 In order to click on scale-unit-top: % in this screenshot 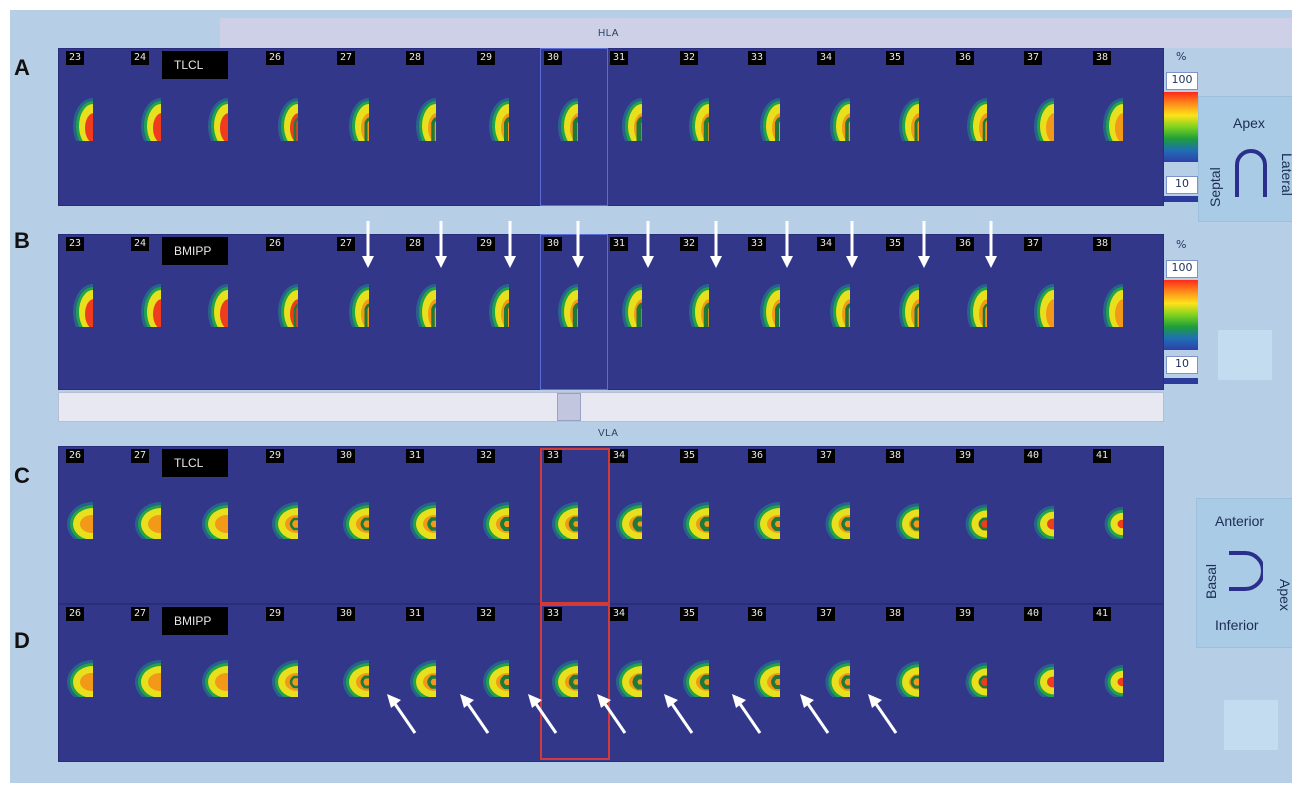, I will do `click(1181, 56)`.